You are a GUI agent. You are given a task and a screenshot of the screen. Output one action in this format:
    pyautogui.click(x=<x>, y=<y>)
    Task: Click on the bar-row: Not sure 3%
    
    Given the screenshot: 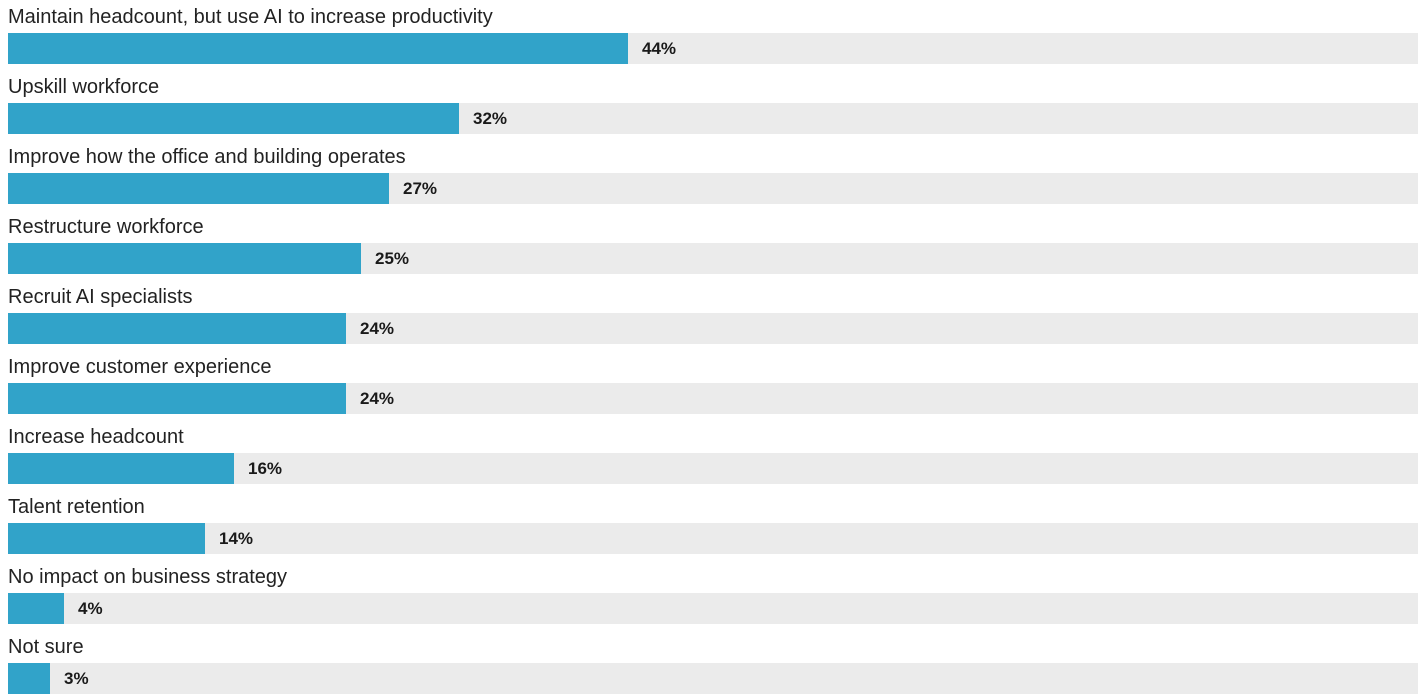 What is the action you would take?
    pyautogui.click(x=713, y=665)
    